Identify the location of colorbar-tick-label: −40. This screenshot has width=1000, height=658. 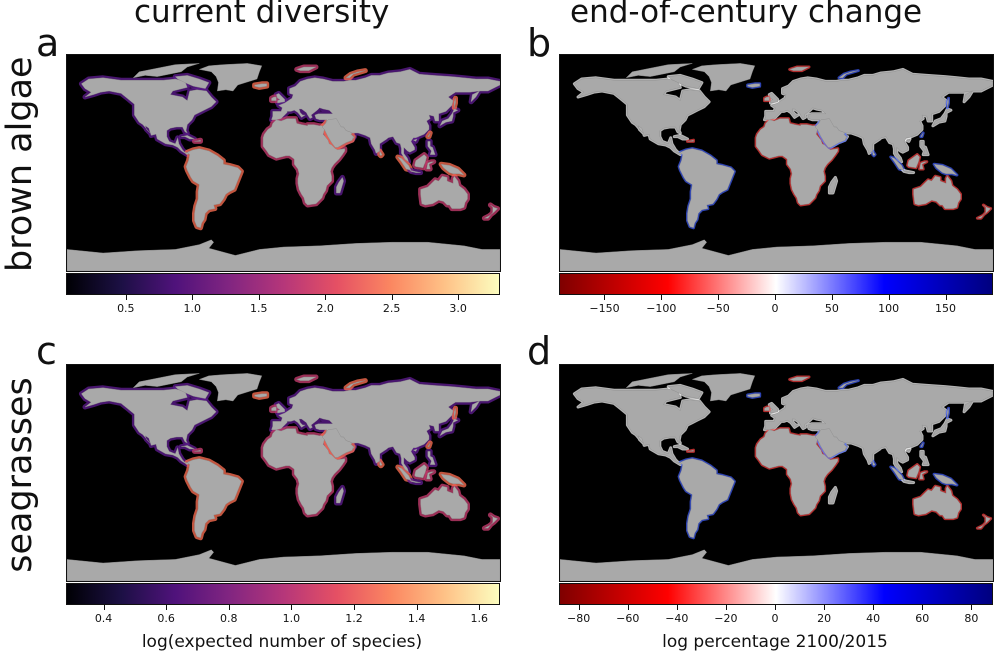
(677, 618).